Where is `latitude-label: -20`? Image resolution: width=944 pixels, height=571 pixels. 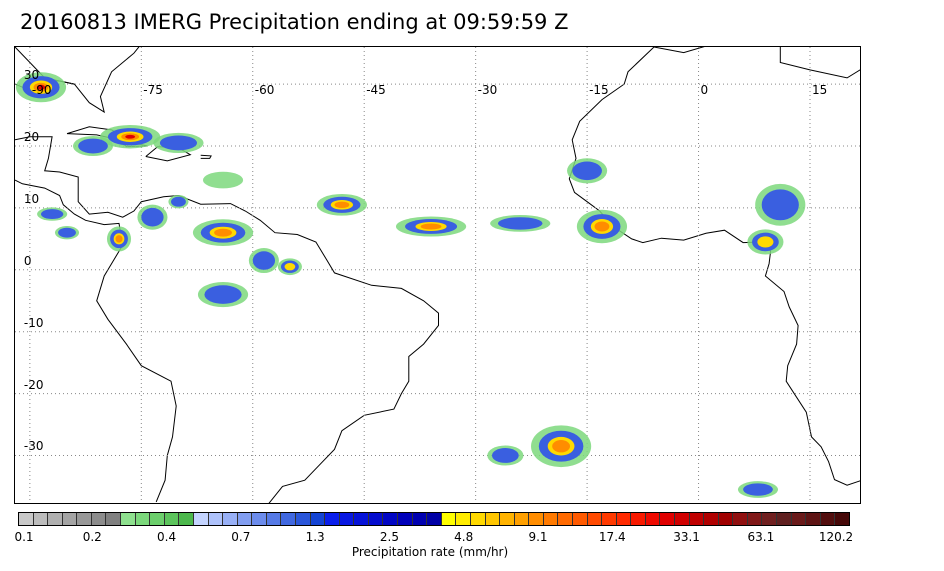
latitude-label: -20 is located at coordinates (33, 384).